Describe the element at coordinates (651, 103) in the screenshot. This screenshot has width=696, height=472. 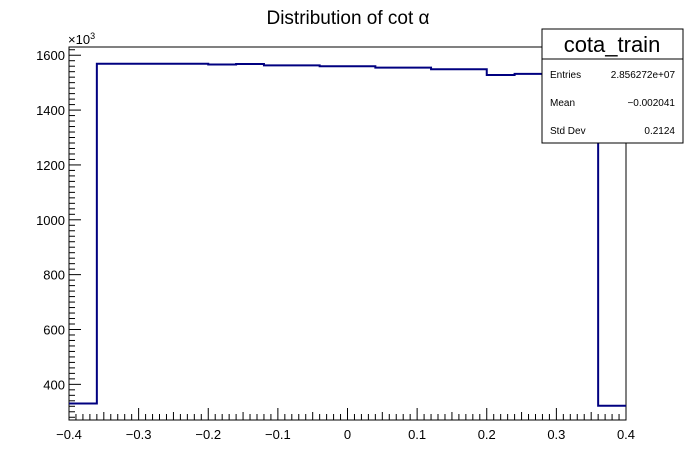
I see `stats-mean-value: −0.002041` at that location.